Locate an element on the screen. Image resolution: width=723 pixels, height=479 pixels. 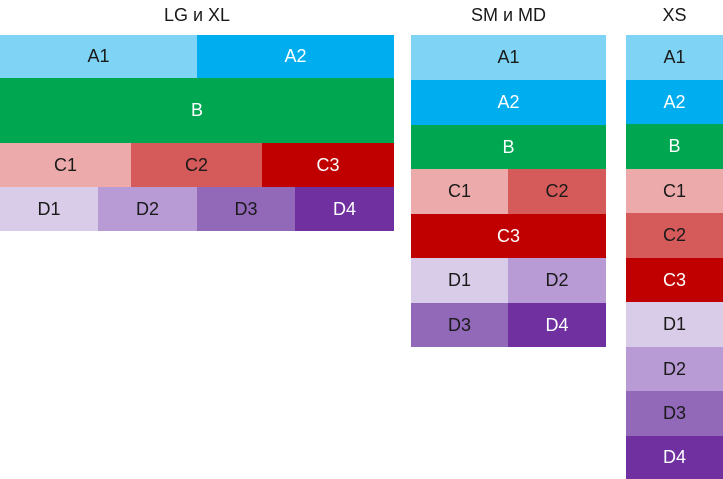
panel-xs: XS A1 A2 B C1 C2 C3 D1 D2 D3 D4 is located at coordinates (674, 239).